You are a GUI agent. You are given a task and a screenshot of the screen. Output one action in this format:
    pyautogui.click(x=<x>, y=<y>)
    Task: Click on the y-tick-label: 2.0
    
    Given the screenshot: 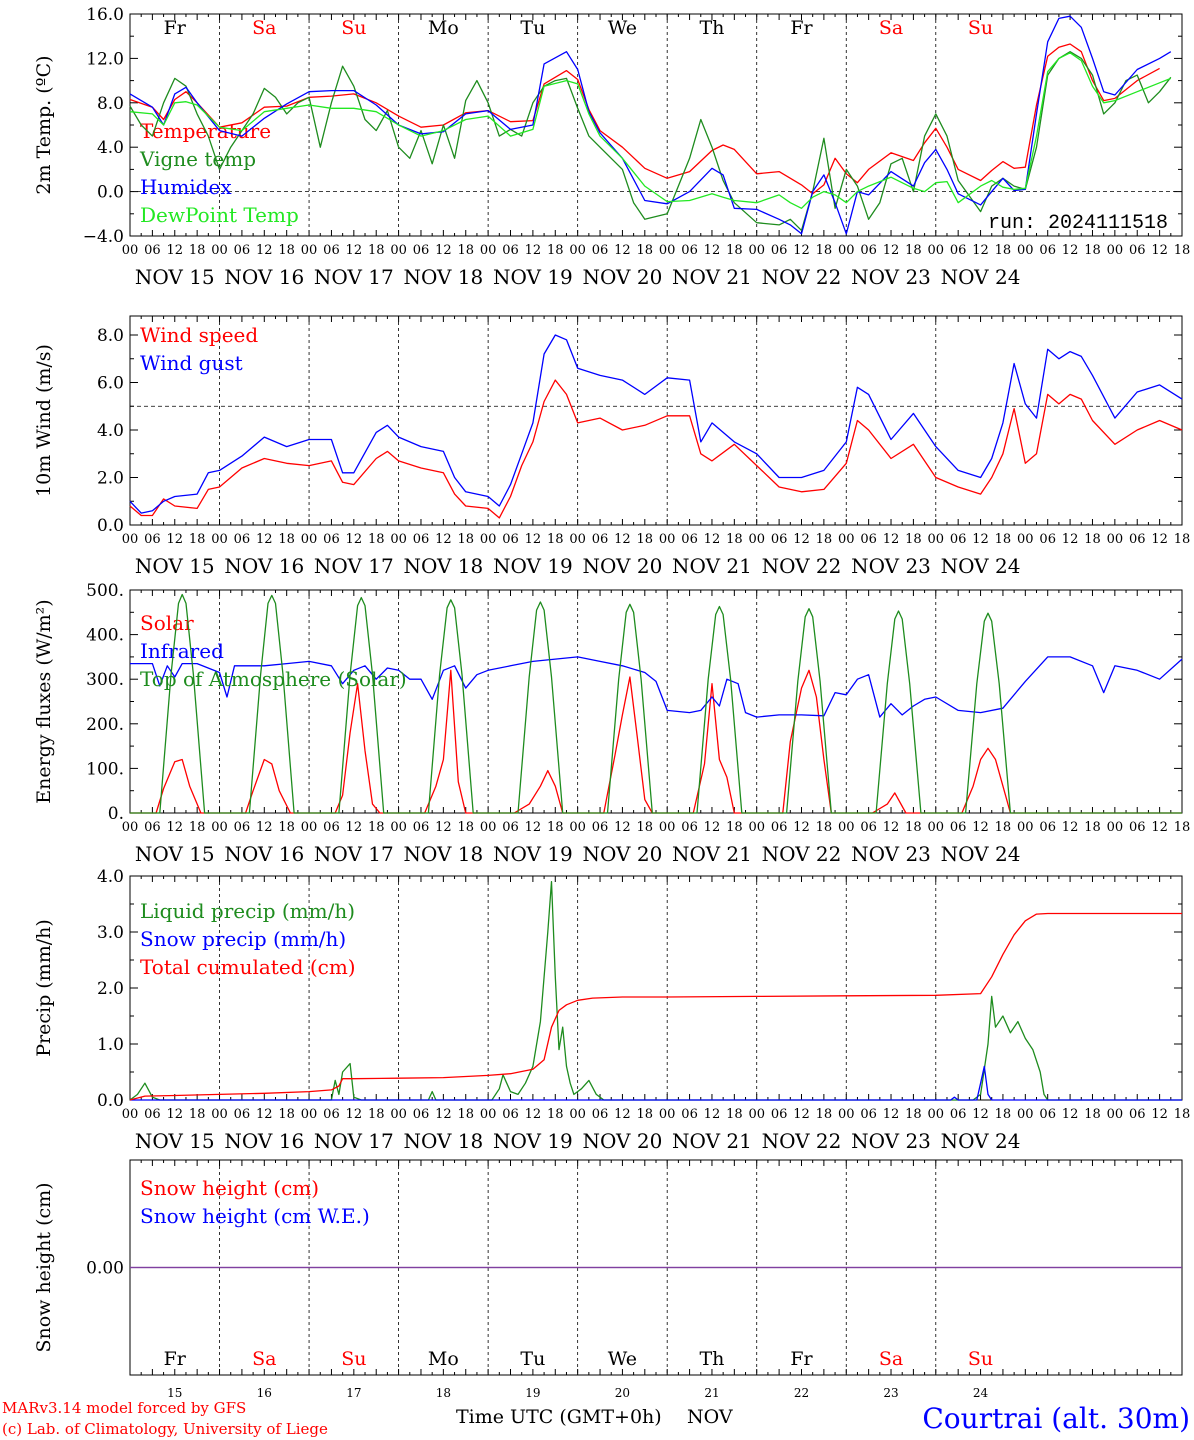 What is the action you would take?
    pyautogui.click(x=110, y=479)
    